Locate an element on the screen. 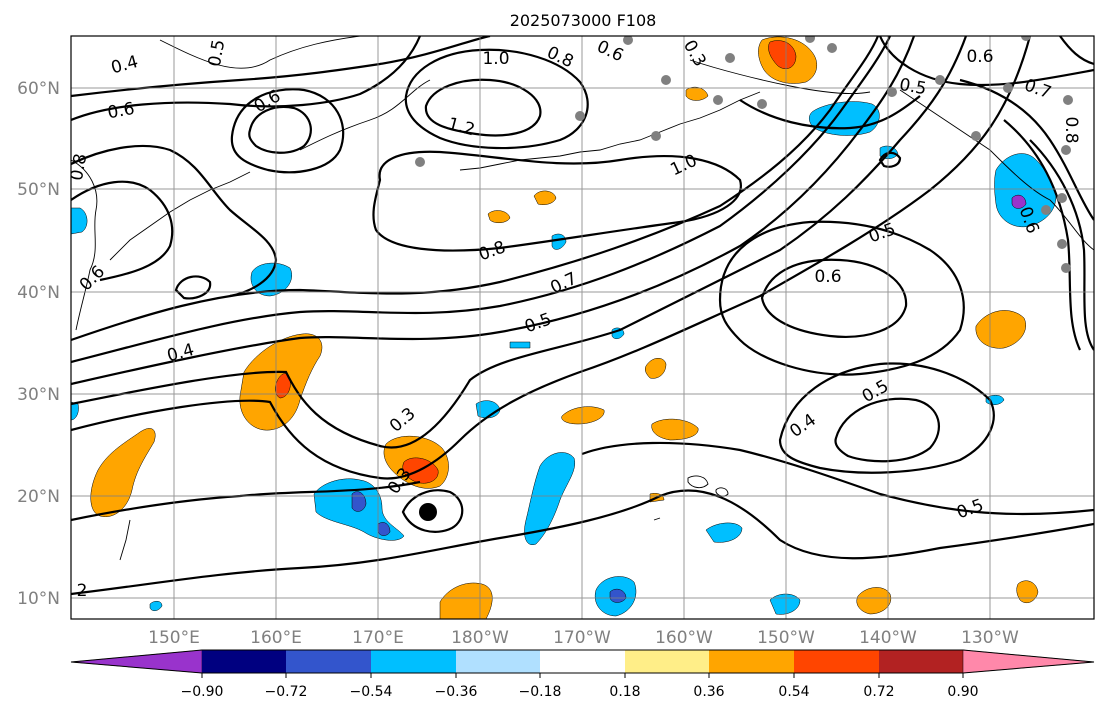  colorbar-tick-label: −0.54 is located at coordinates (371, 692).